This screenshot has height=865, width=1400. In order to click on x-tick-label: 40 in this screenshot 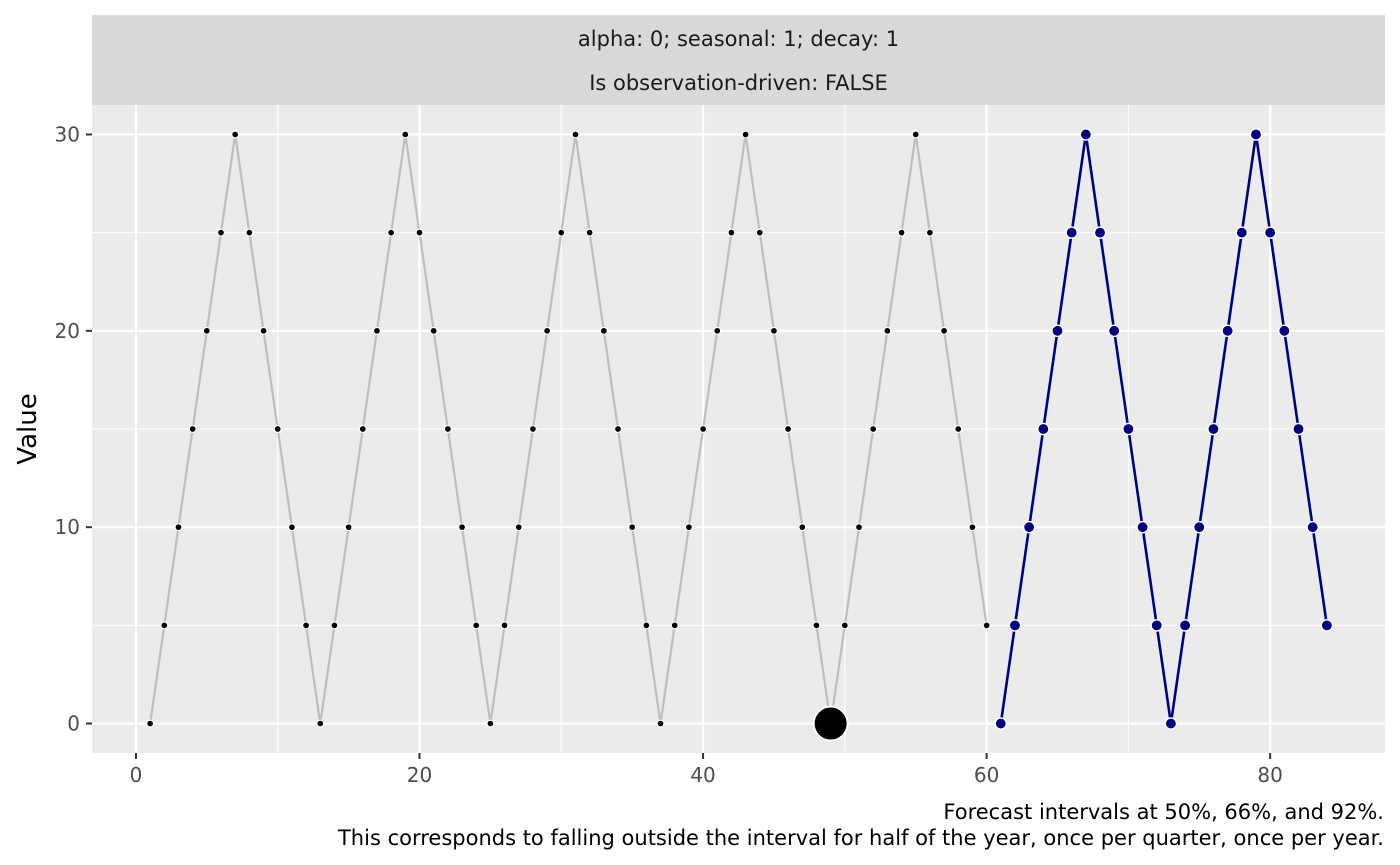, I will do `click(702, 775)`.